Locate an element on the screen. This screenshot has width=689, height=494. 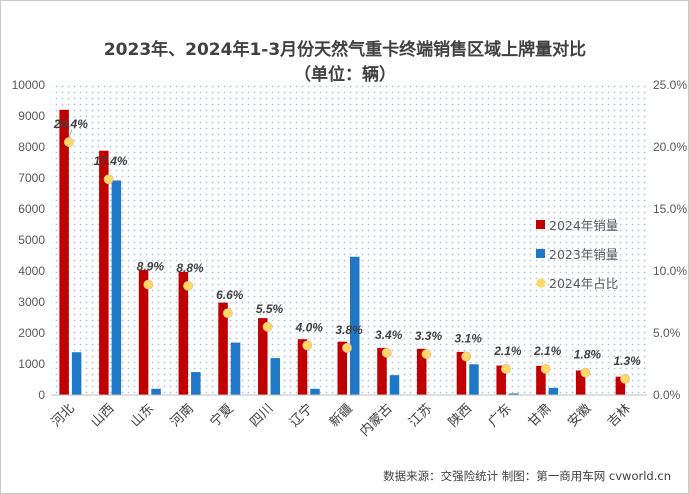
share-label-13: 1.8% is located at coordinates (588, 355).